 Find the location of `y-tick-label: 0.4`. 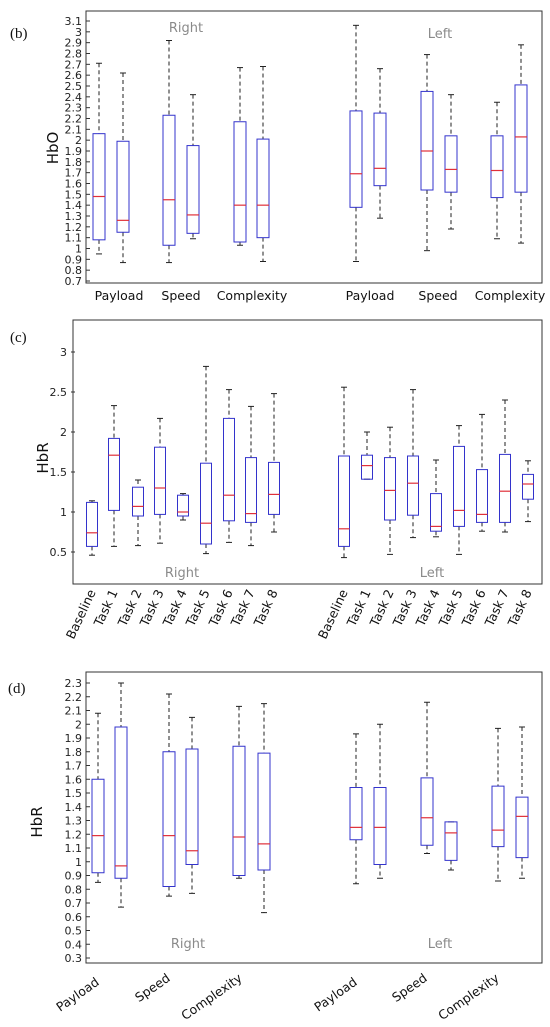

y-tick-label: 0.4 is located at coordinates (74, 944).